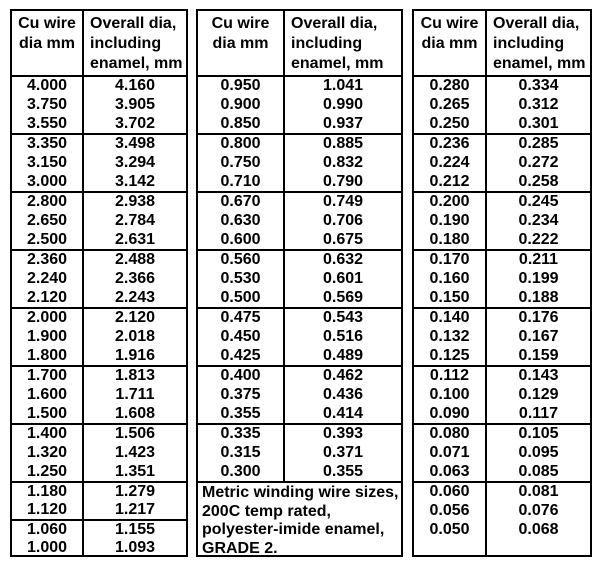  I want to click on overall-dia-group-cell: 0.462 0.436 0.414, so click(343, 395).